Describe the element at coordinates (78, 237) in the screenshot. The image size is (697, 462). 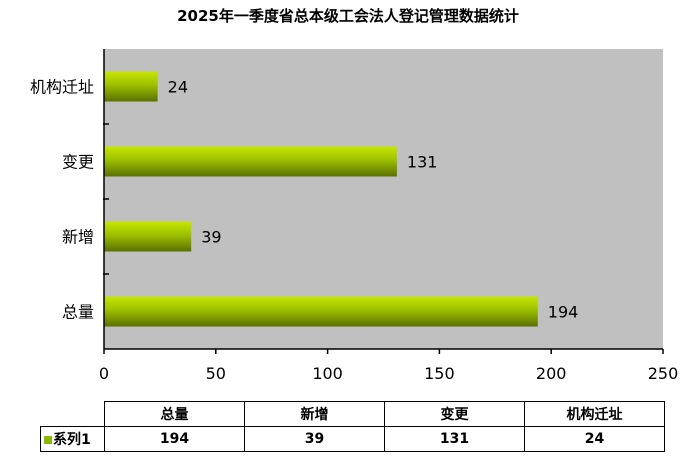
I see `category-label: 新增` at that location.